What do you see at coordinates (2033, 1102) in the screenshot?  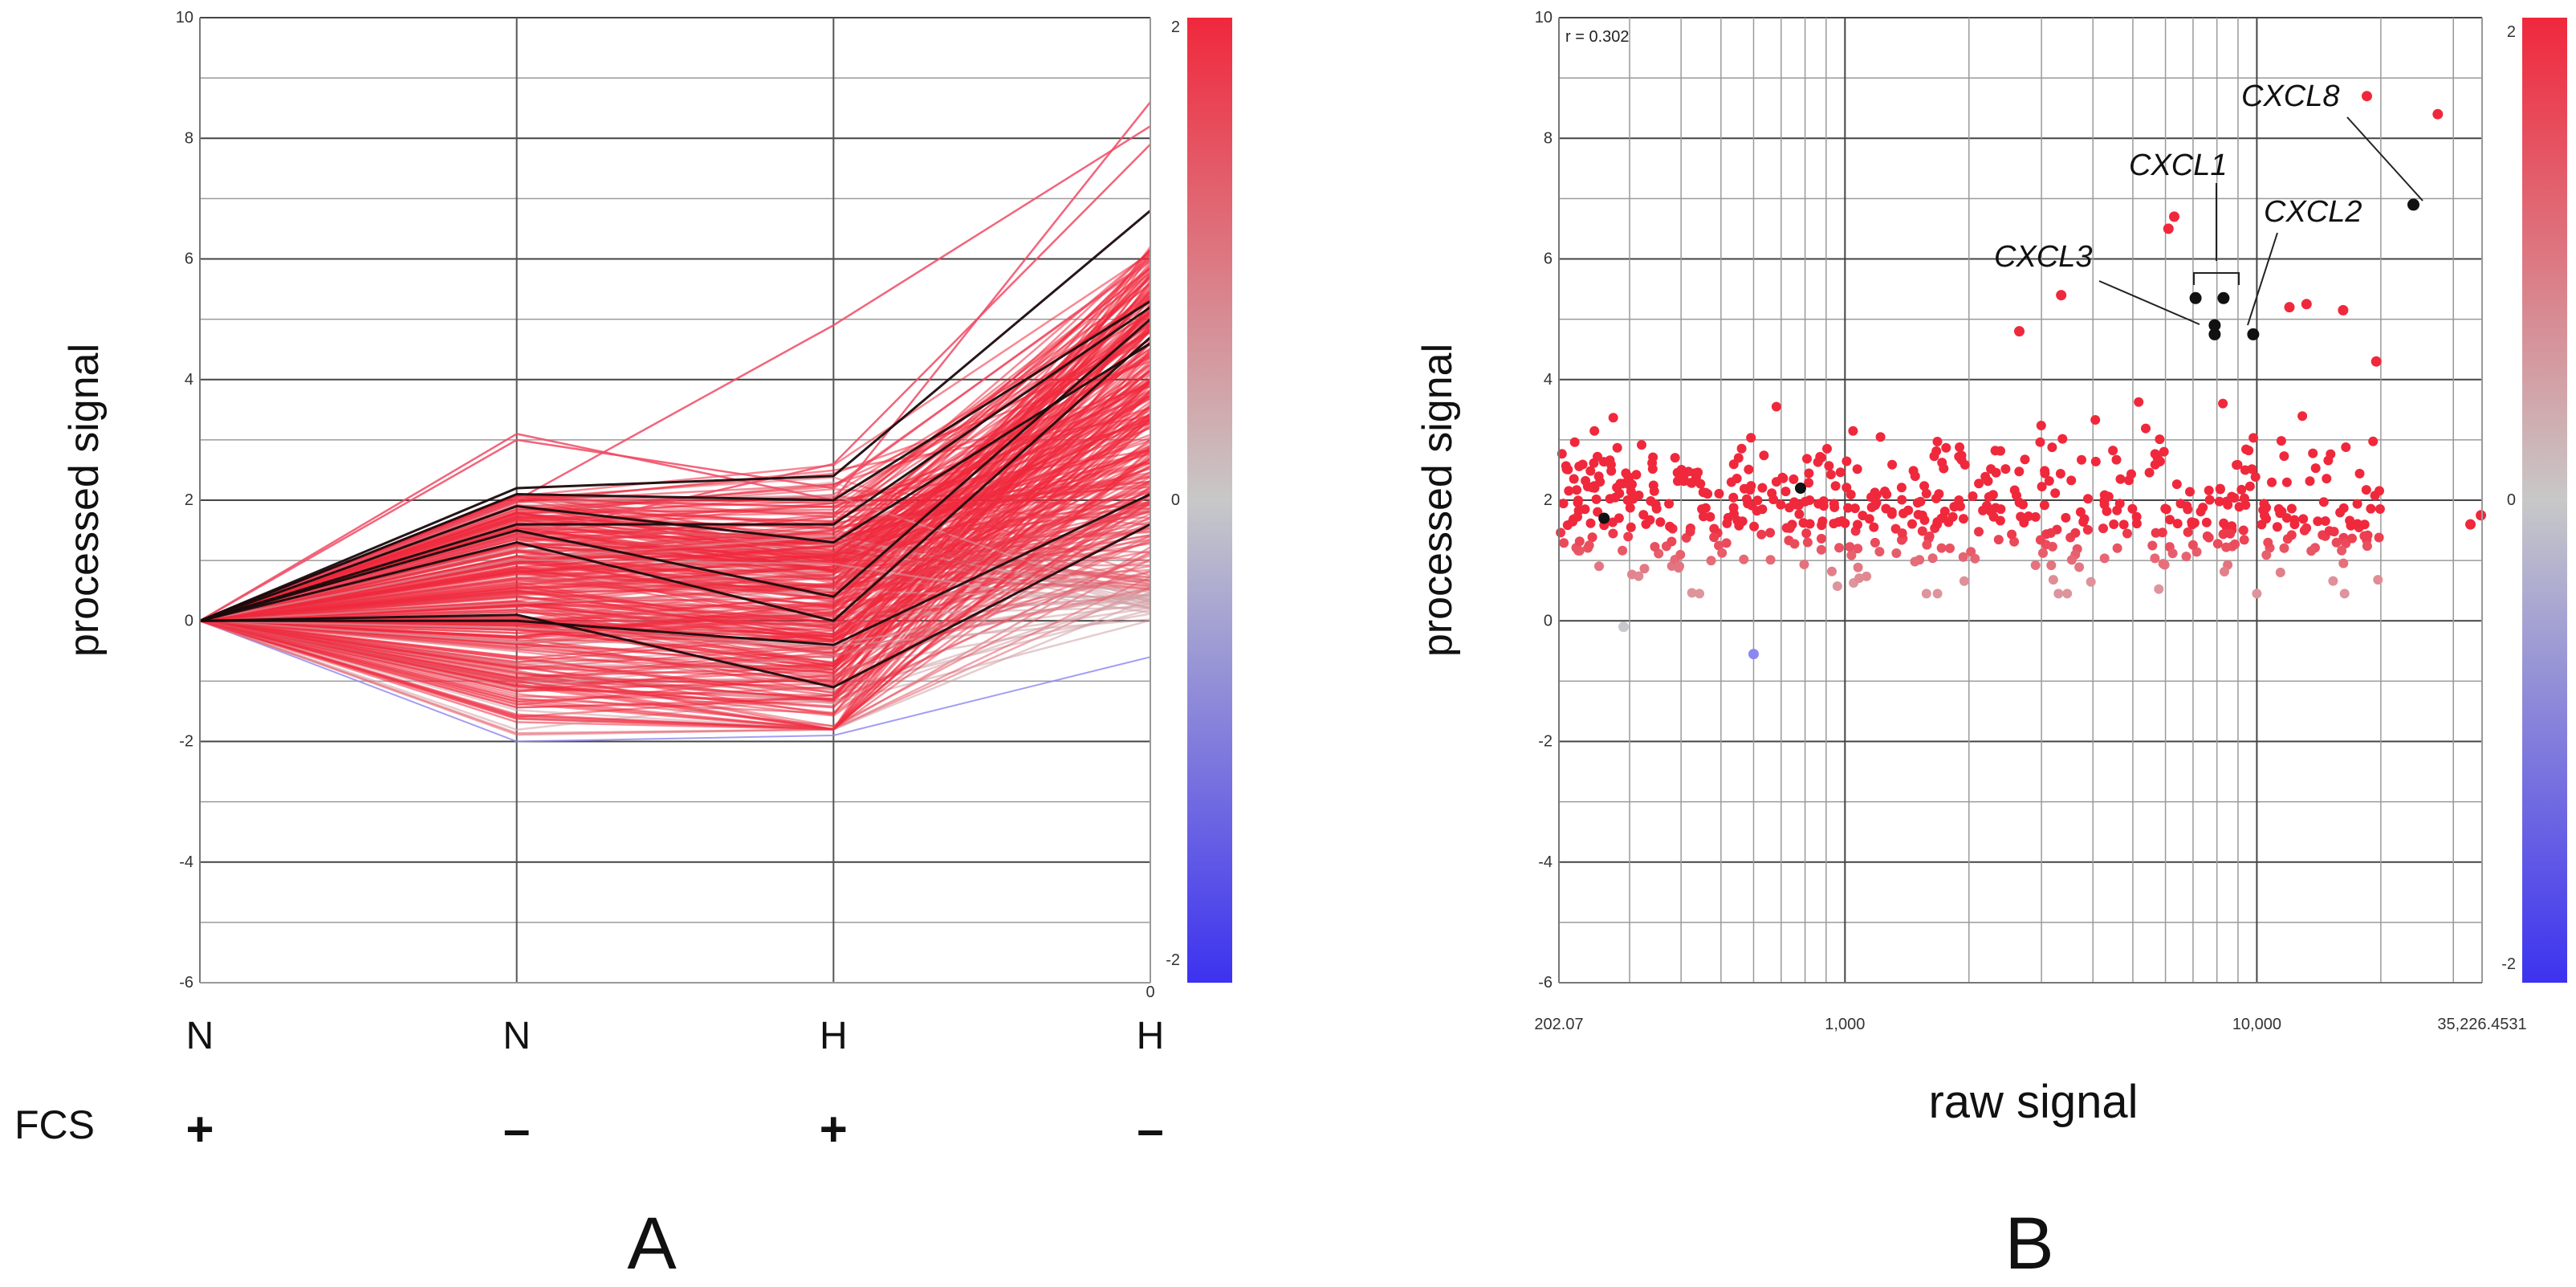 I see `panel-b-x-axis-label: raw signal` at bounding box center [2033, 1102].